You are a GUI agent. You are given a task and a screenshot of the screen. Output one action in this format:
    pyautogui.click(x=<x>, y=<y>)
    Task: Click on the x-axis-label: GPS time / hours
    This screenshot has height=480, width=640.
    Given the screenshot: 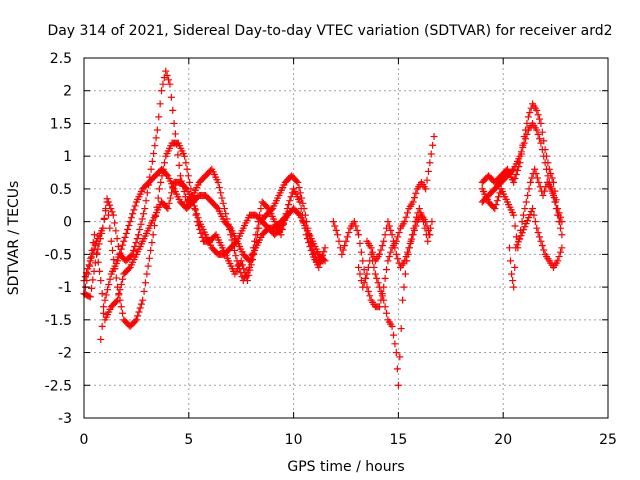 What is the action you would take?
    pyautogui.click(x=345, y=467)
    